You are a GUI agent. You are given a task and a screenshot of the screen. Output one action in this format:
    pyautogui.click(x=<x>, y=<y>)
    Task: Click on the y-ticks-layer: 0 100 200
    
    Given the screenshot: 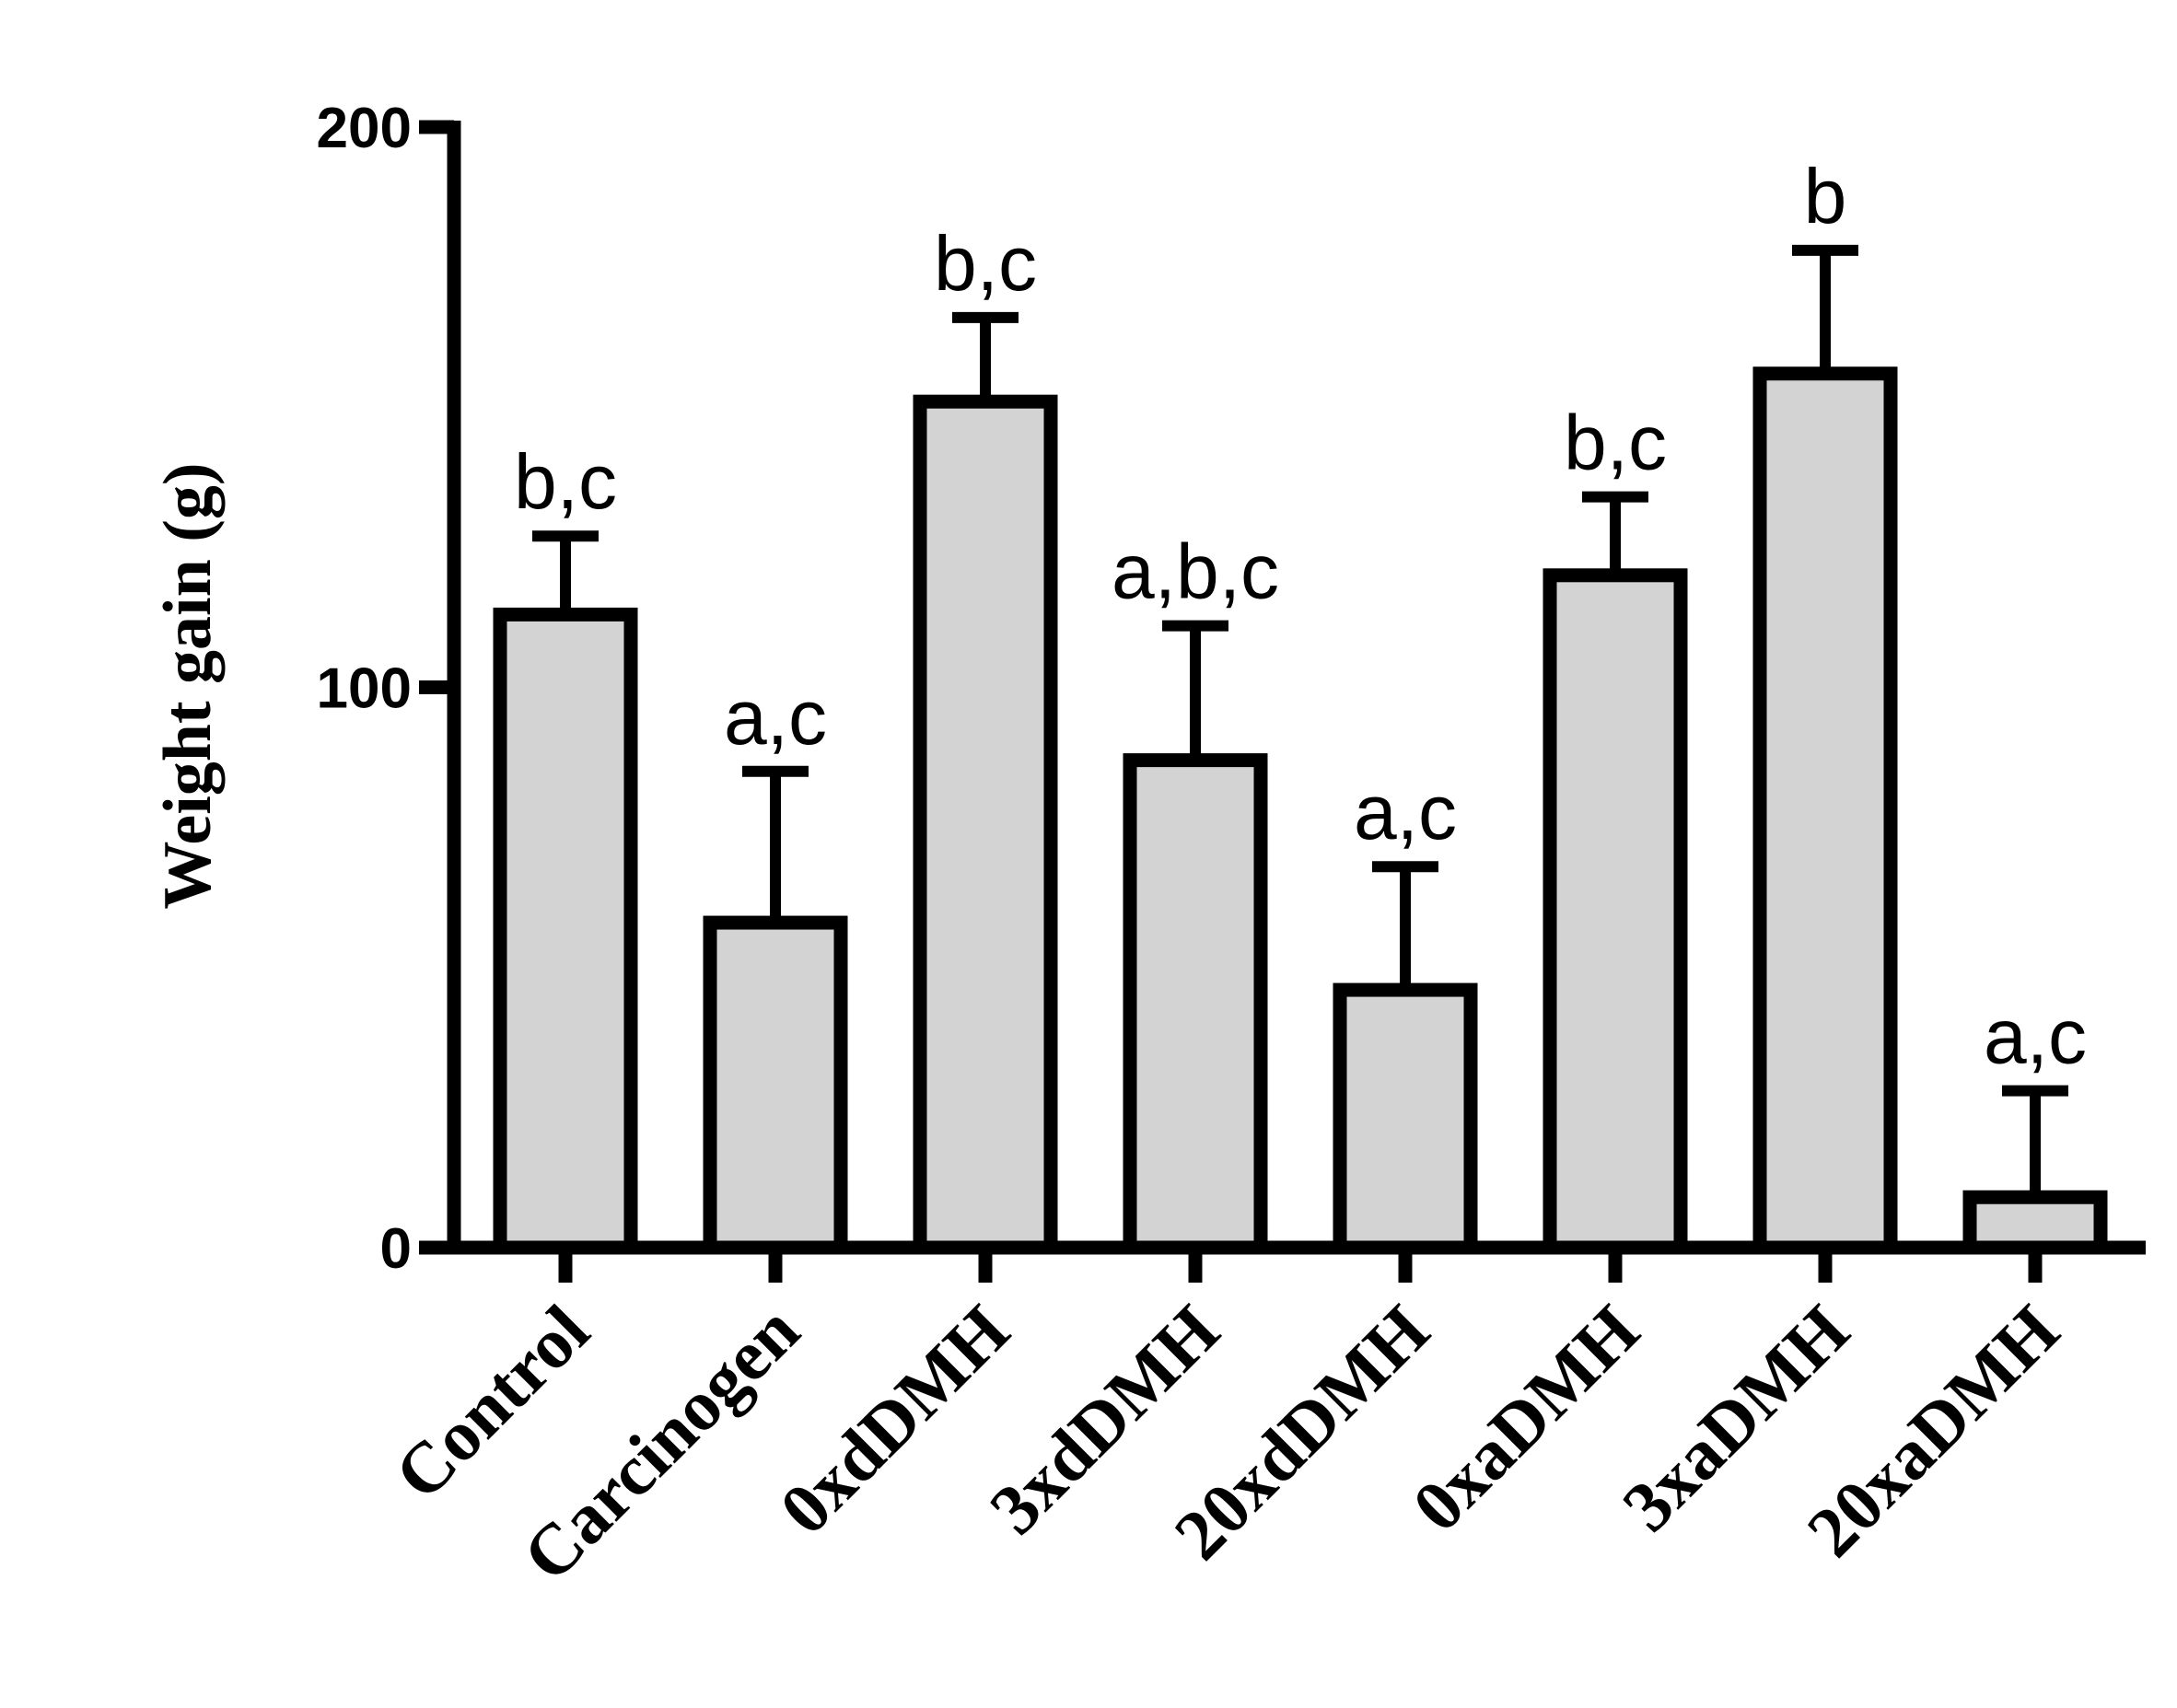 What is the action you would take?
    pyautogui.click(x=385, y=689)
    